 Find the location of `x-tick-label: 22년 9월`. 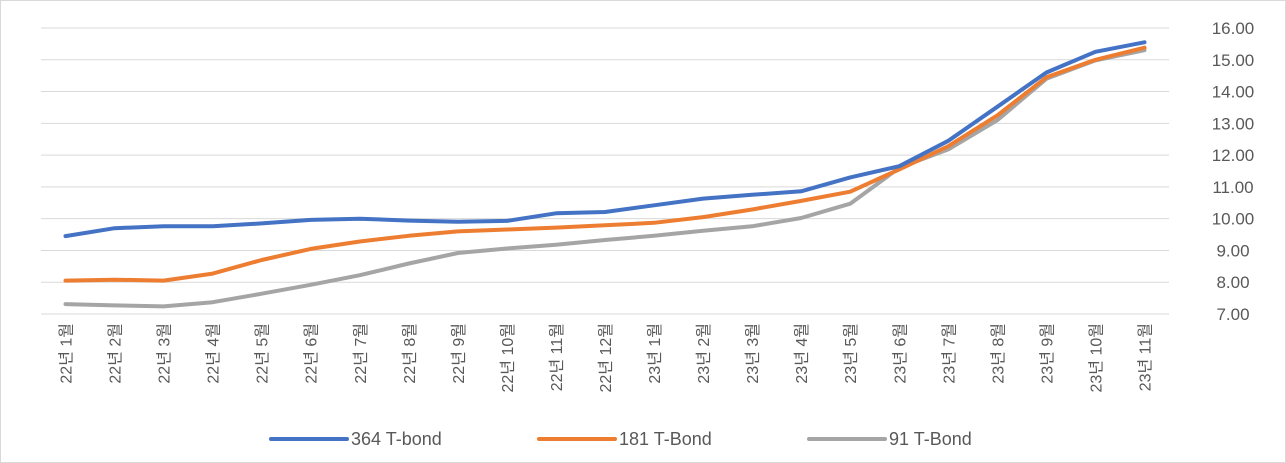

x-tick-label: 22년 9월 is located at coordinates (459, 353).